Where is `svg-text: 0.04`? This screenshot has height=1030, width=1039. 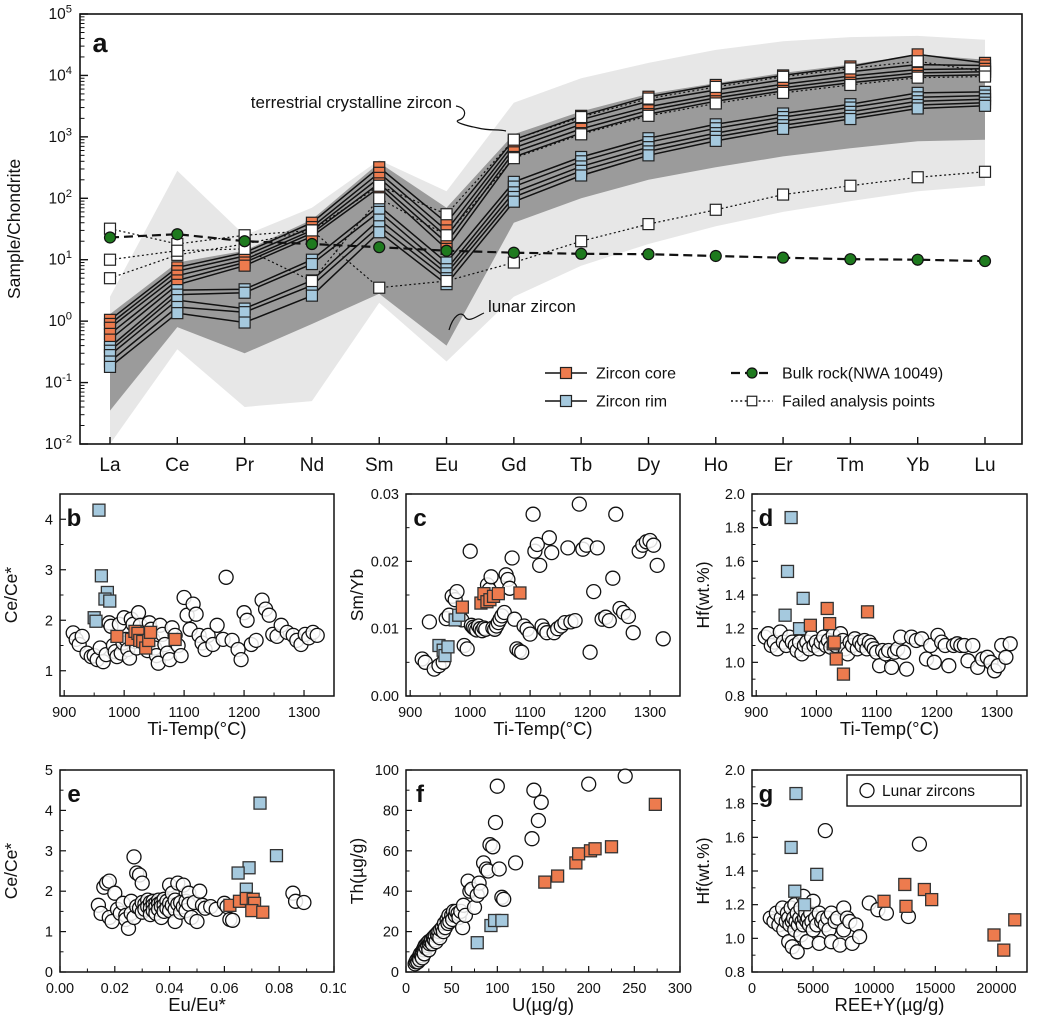 svg-text: 0.04 is located at coordinates (169, 989).